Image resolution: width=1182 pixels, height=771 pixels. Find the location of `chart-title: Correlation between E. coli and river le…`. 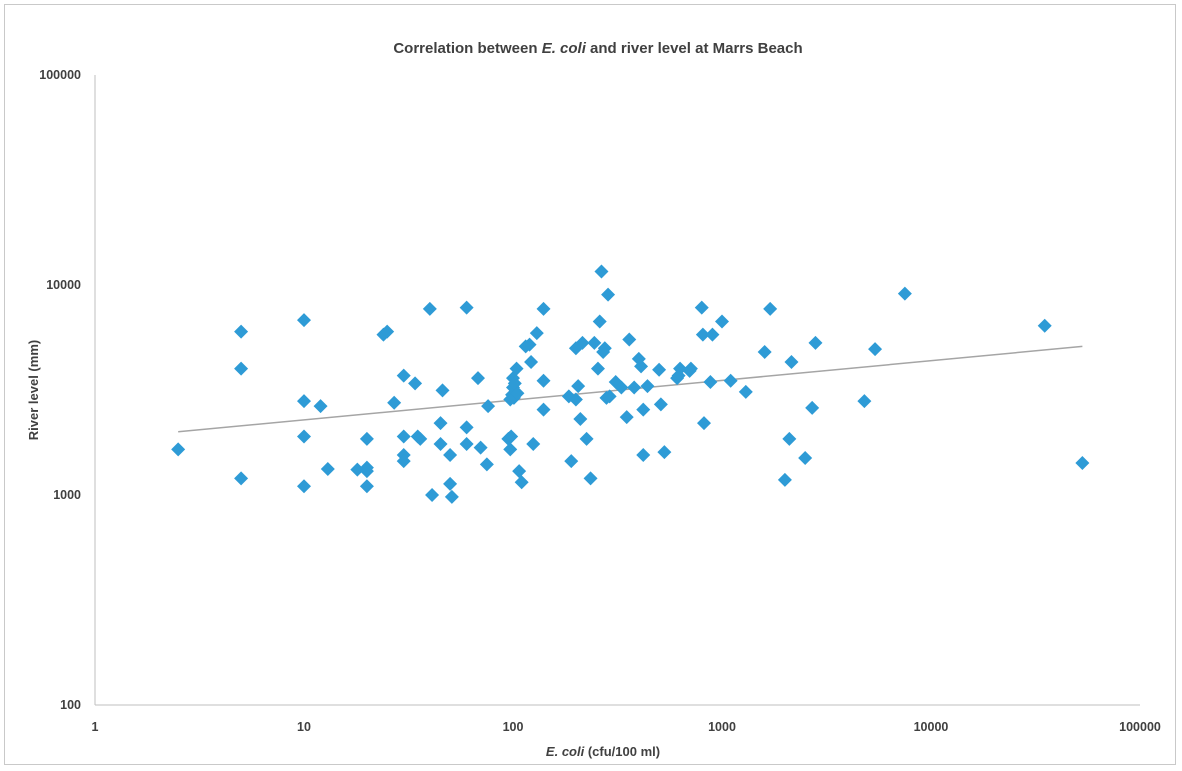

chart-title: Correlation between E. coli and river le… is located at coordinates (597, 48).